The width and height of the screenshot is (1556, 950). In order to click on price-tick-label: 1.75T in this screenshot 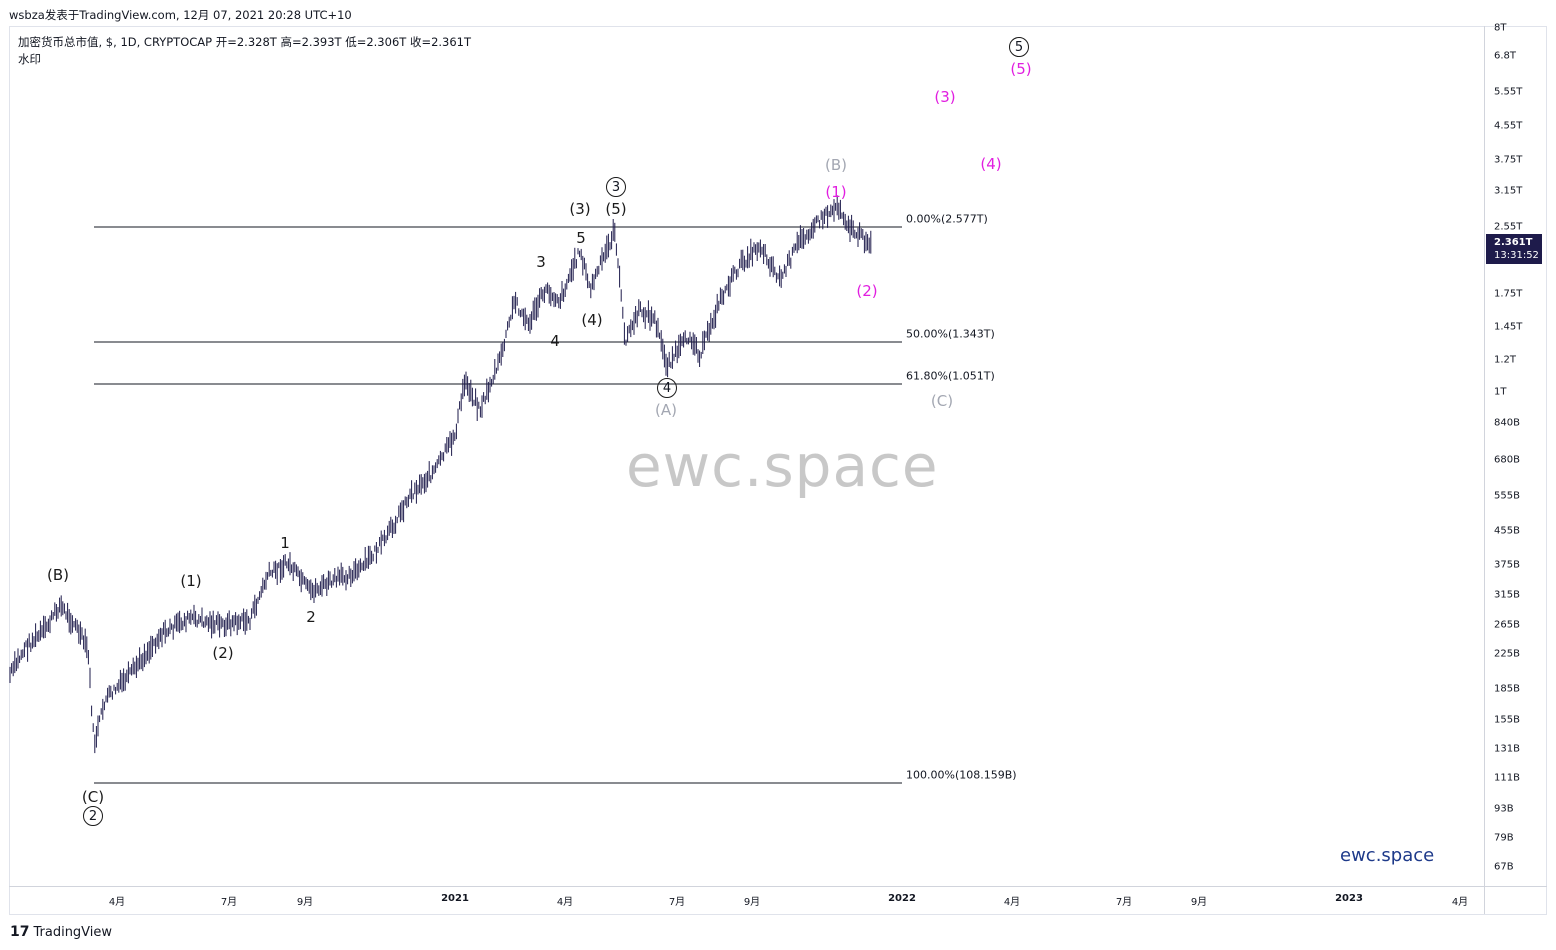, I will do `click(1508, 294)`.